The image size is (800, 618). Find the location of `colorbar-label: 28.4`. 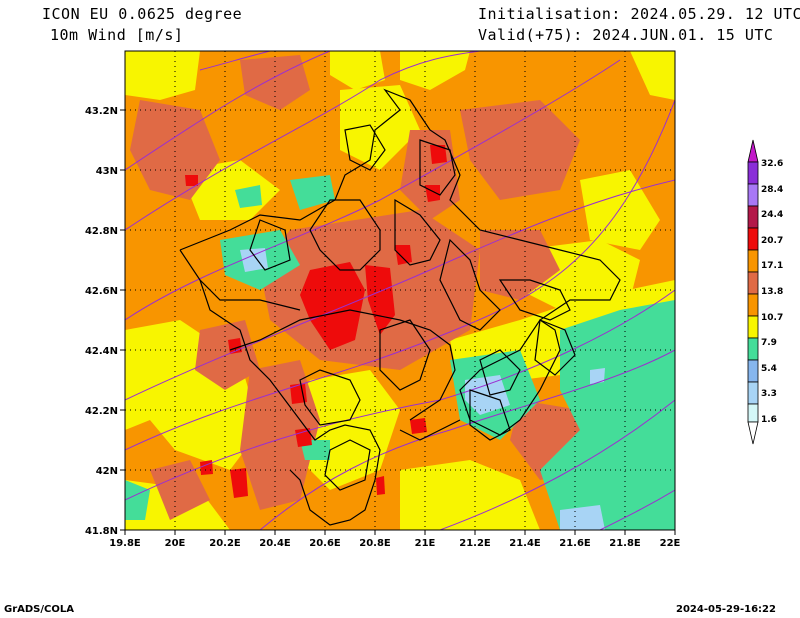

colorbar-label: 28.4 is located at coordinates (772, 190).